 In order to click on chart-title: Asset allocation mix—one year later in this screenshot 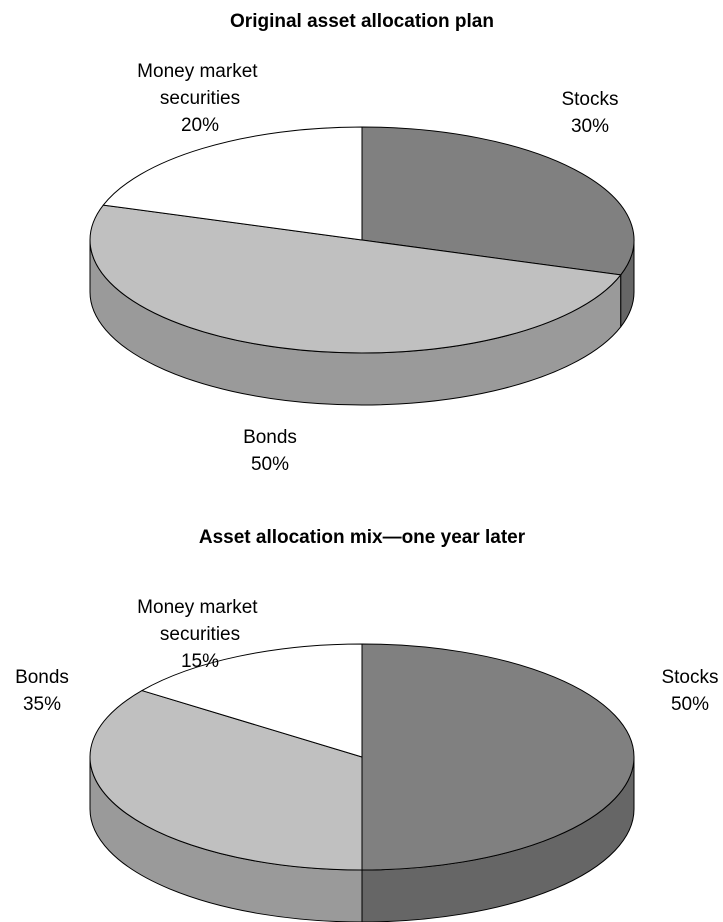, I will do `click(362, 537)`.